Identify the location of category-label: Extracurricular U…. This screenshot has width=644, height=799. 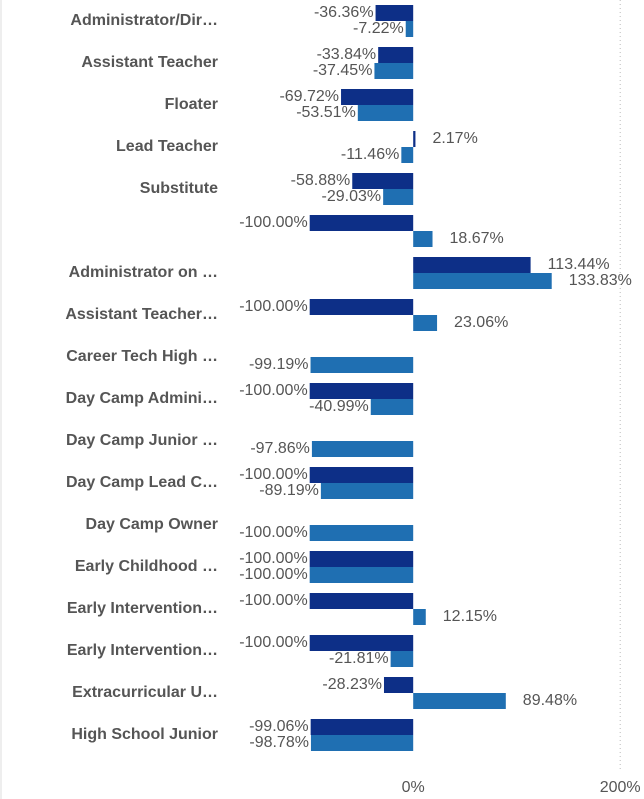
(145, 692).